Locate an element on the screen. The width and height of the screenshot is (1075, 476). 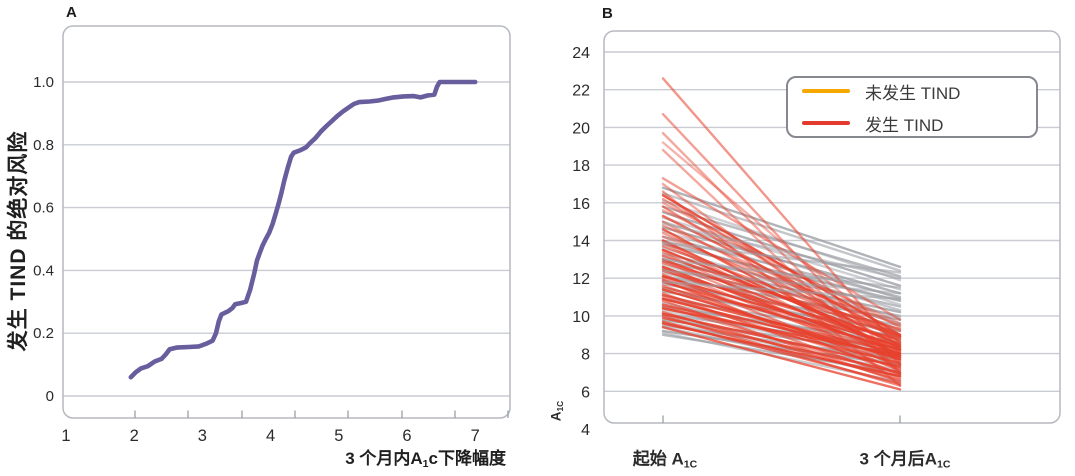
cat2-sub: 1C is located at coordinates (944, 464).